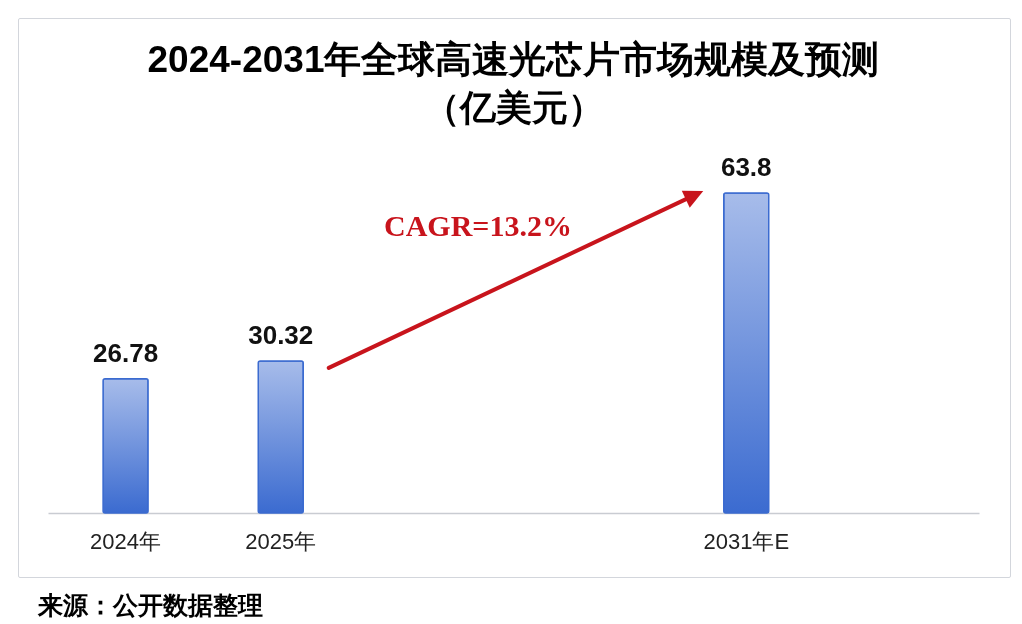 The image size is (1022, 624). Describe the element at coordinates (746, 541) in the screenshot. I see `x-tick-label: 2031年E` at that location.